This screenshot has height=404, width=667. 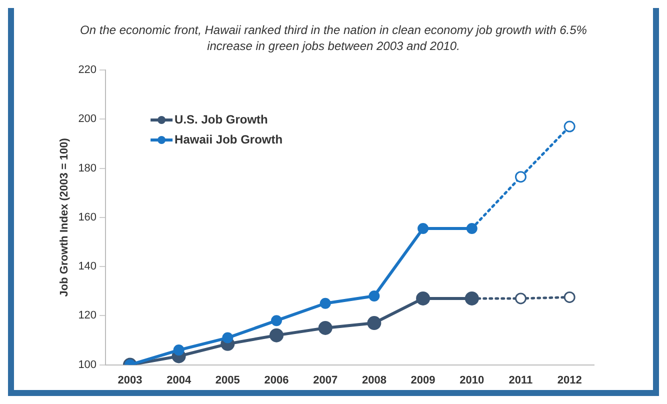 I want to click on x-tick-label: 2008, so click(x=374, y=380).